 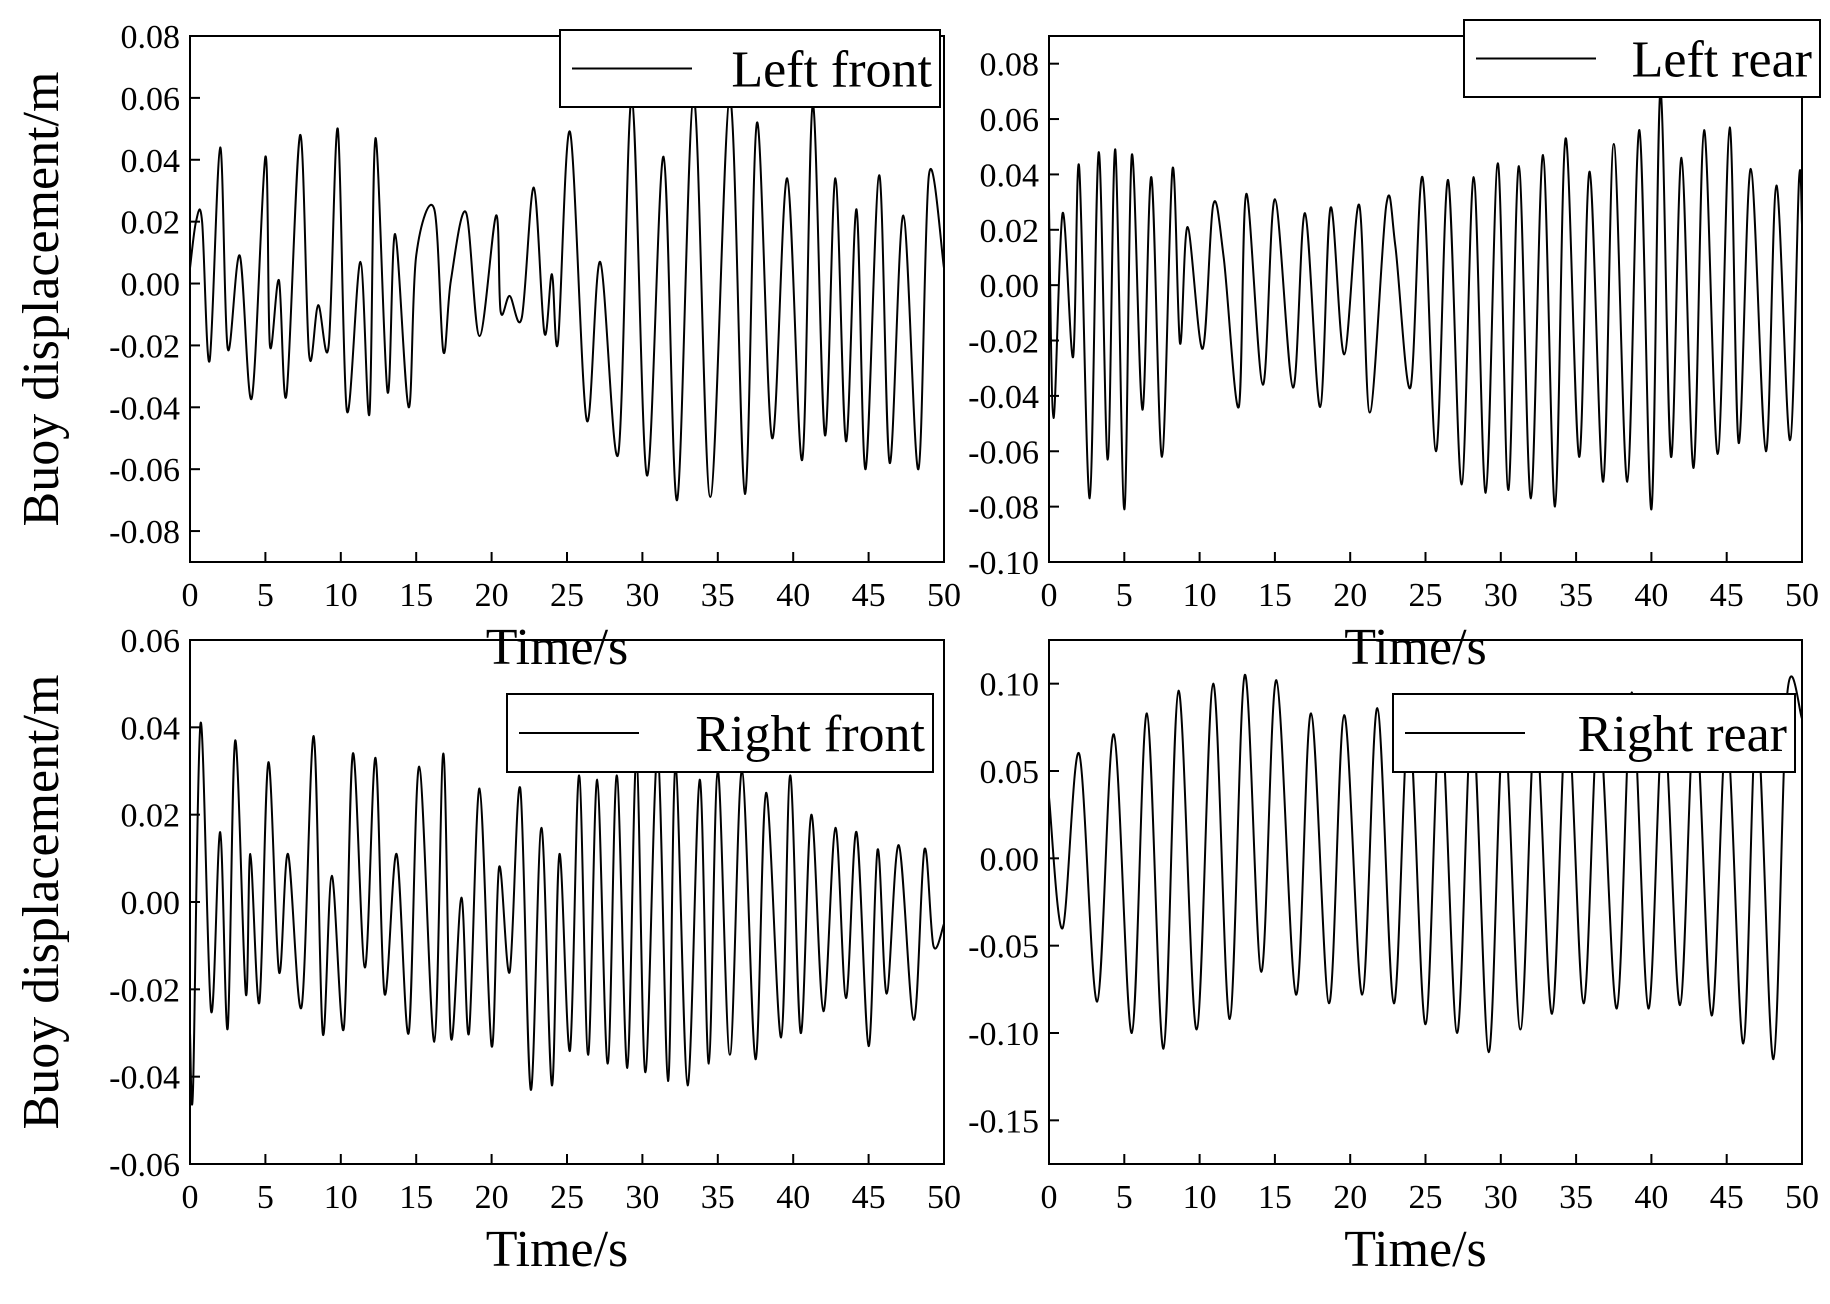 What do you see at coordinates (1003, 947) in the screenshot?
I see `y-tick-label: -0.05` at bounding box center [1003, 947].